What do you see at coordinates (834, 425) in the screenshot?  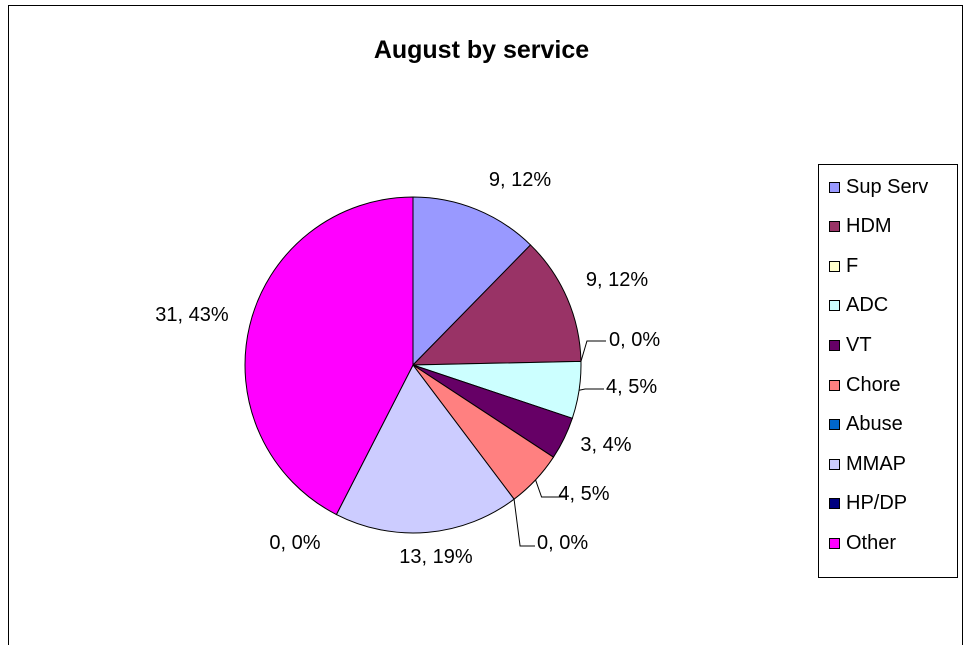 I see `legend-swatch-abuse` at bounding box center [834, 425].